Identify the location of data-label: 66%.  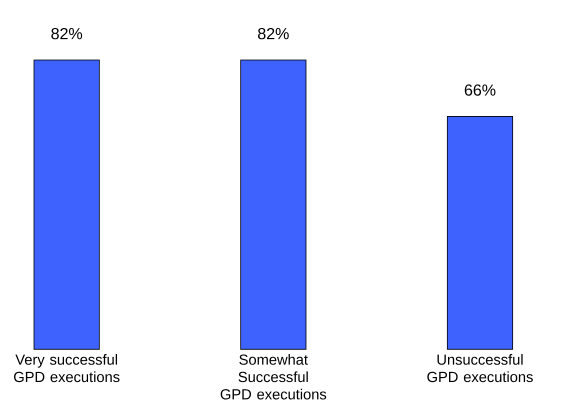
(480, 90).